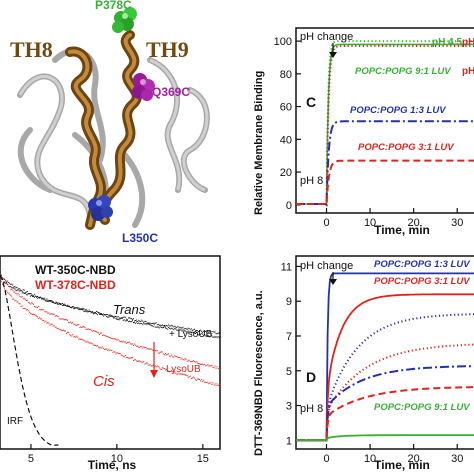 Image resolution: width=474 pixels, height=474 pixels. Describe the element at coordinates (195, 140) in the screenshot. I see `ribbon-highlight` at that location.